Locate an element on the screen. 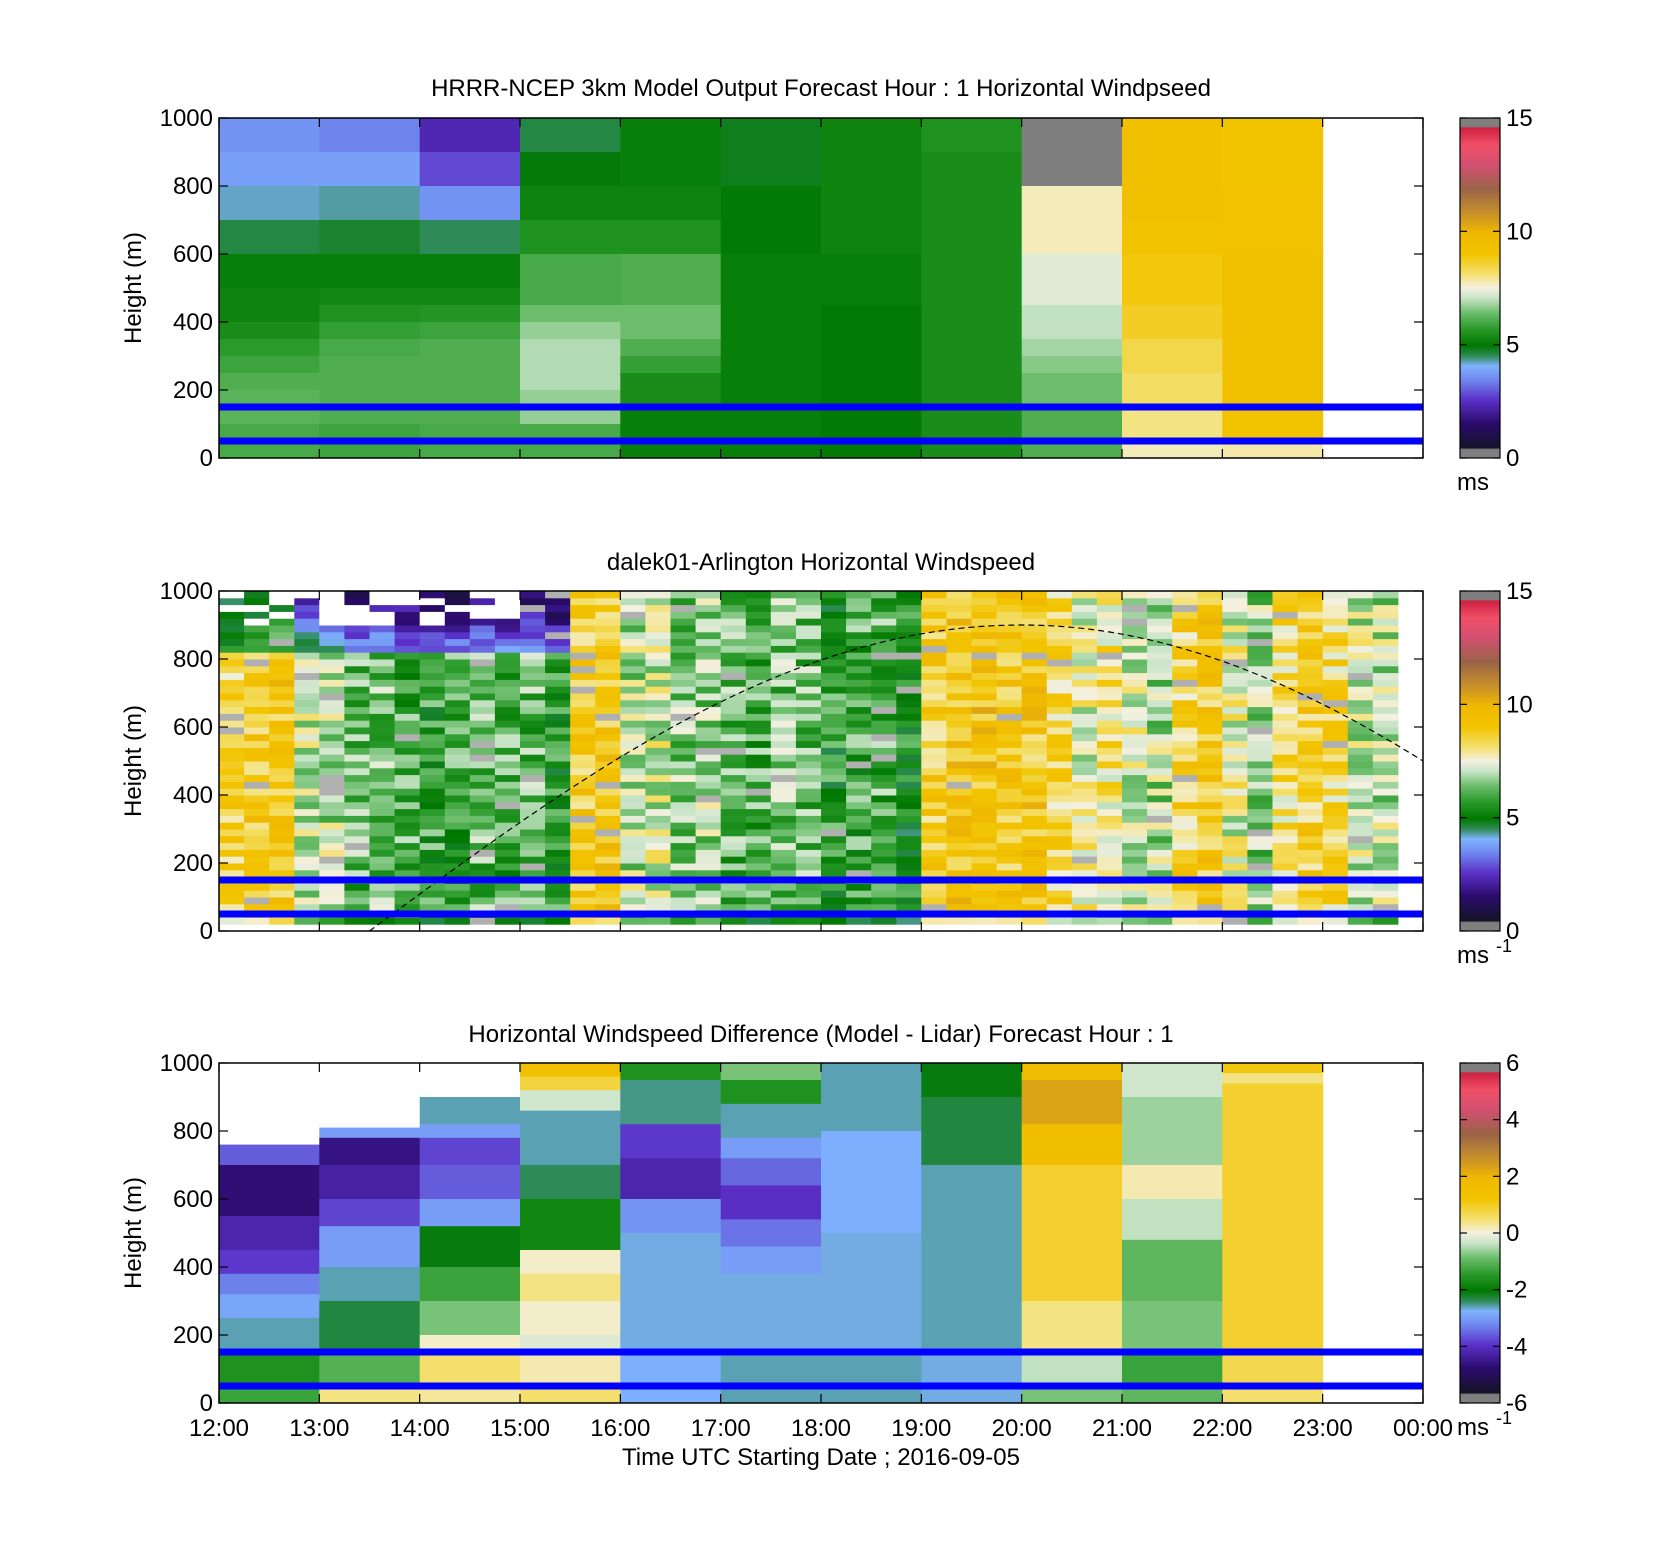 This screenshot has height=1561, width=1680. reference-lines is located at coordinates (821, 424).